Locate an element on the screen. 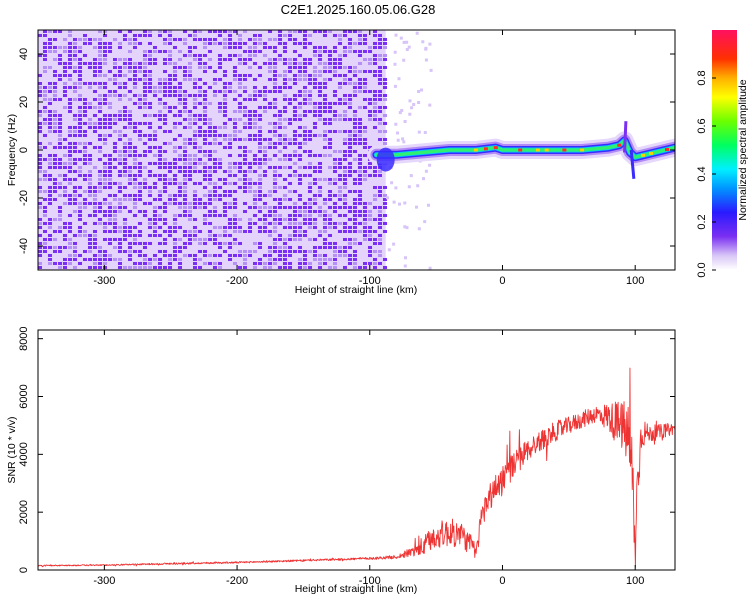 The image size is (750, 600). colorbar-tick-label: 0.8 is located at coordinates (702, 77).